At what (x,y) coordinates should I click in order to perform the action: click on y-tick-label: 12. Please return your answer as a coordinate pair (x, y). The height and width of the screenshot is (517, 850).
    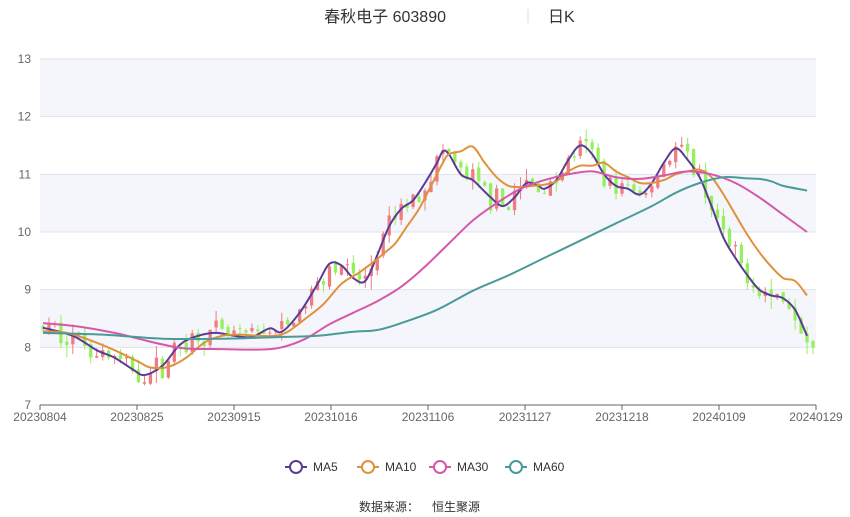
    Looking at the image, I should click on (25, 117).